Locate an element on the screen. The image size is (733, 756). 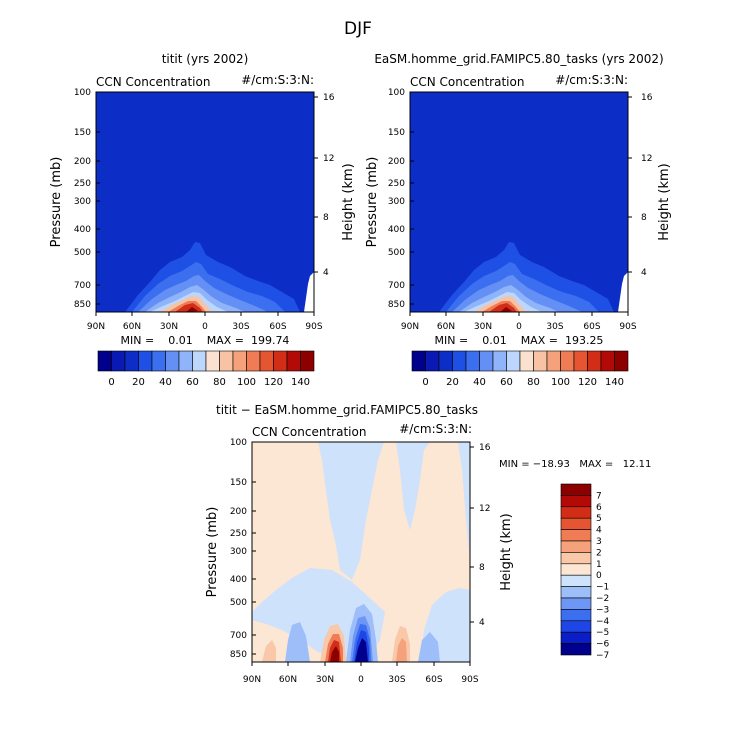
panel-1-colorbar-label: 100 is located at coordinates (246, 382).